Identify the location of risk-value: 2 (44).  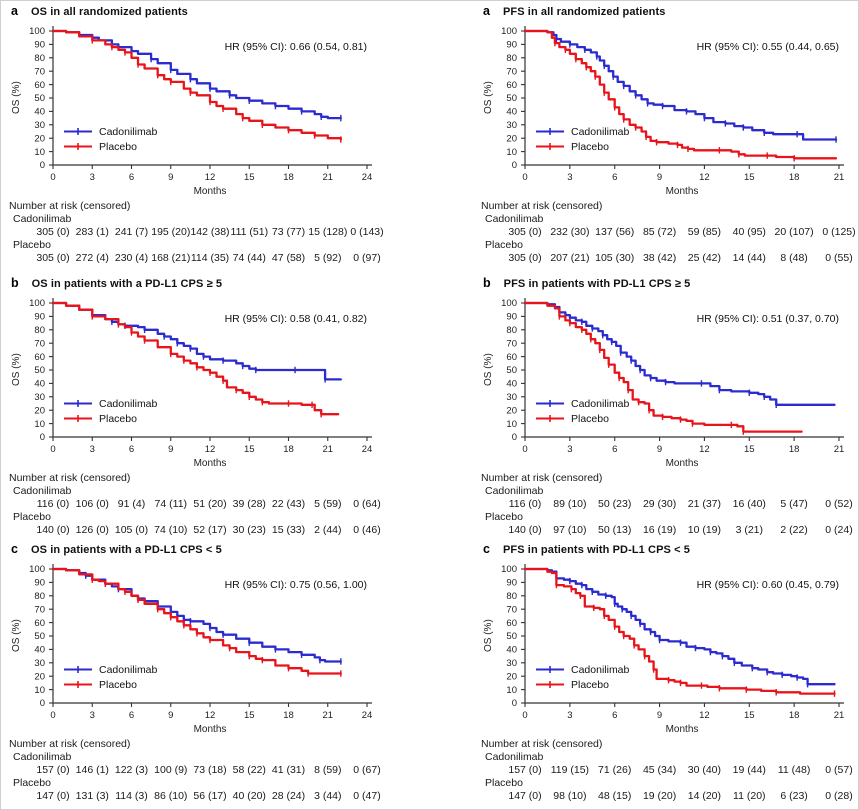
(328, 530).